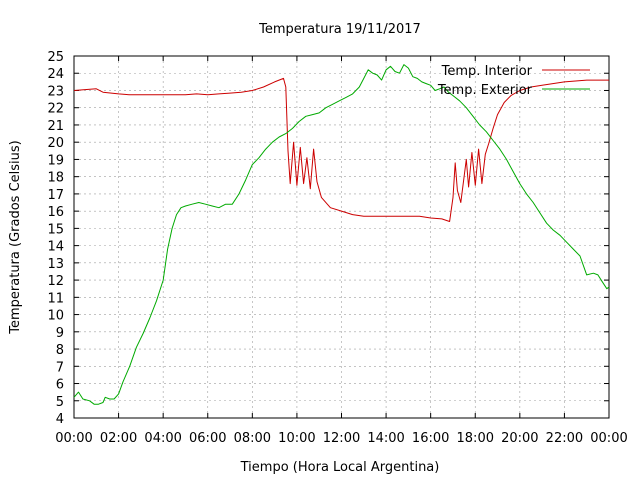 The height and width of the screenshot is (480, 640). I want to click on y-tick-label: 20, so click(55, 143).